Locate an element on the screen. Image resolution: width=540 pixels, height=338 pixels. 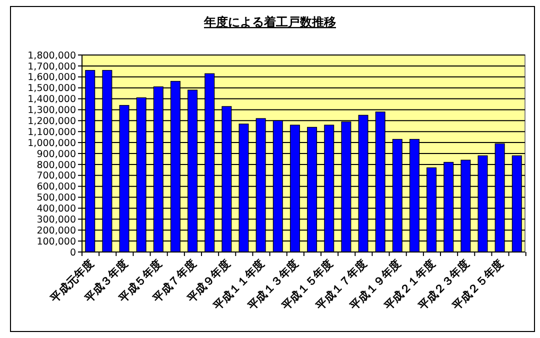
y-tick-label: 600,000 is located at coordinates (56, 187).